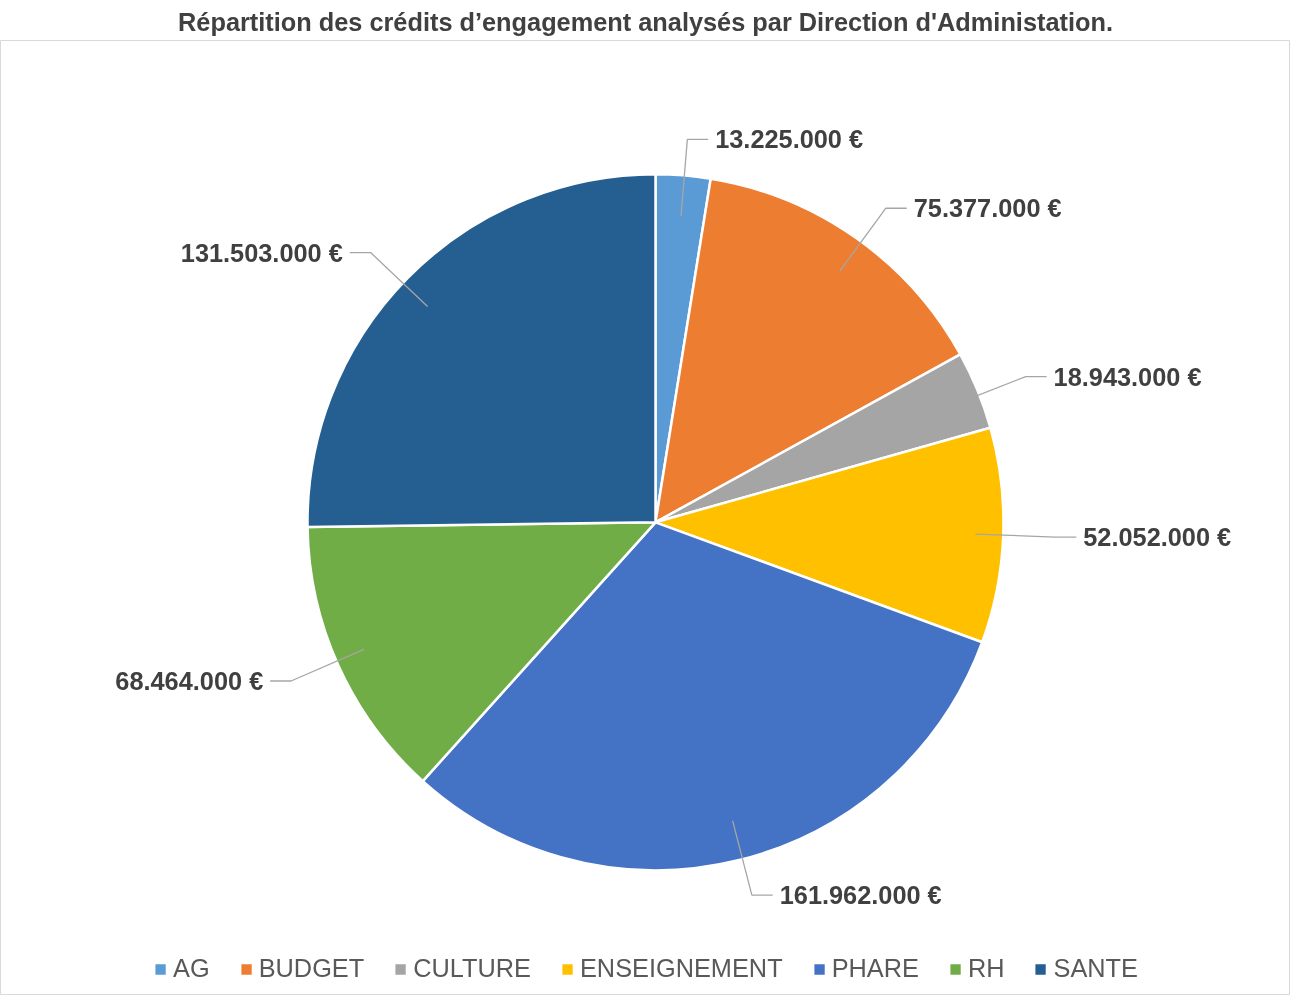 This screenshot has height=1001, width=1292. What do you see at coordinates (261, 252) in the screenshot?
I see `data-label: 131.503.000 €` at bounding box center [261, 252].